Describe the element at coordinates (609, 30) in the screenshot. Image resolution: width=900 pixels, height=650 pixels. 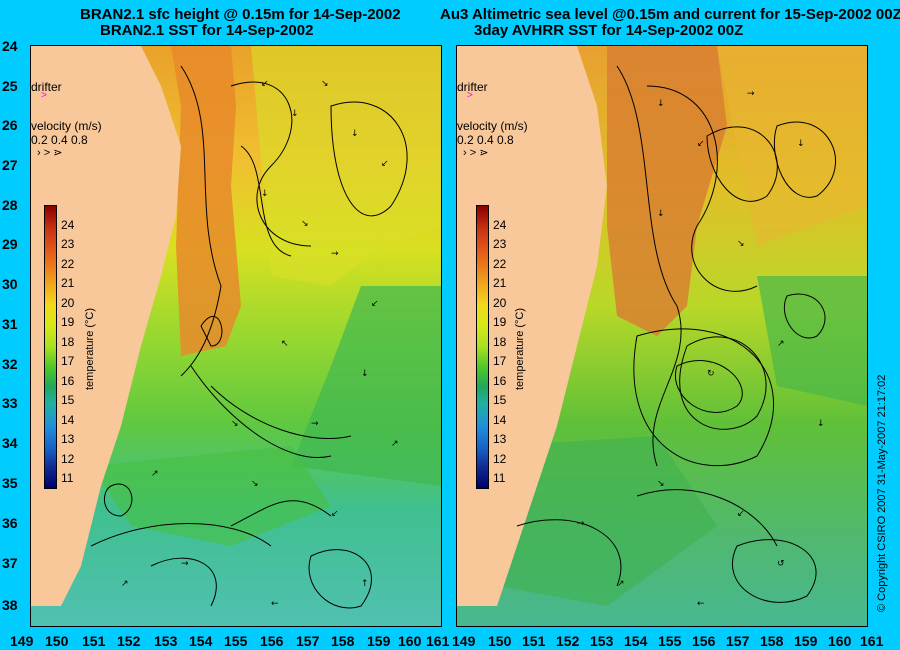
I see `right-title-line2: 3day AVHRR SST for 14-Sep-2002 00Z` at that location.